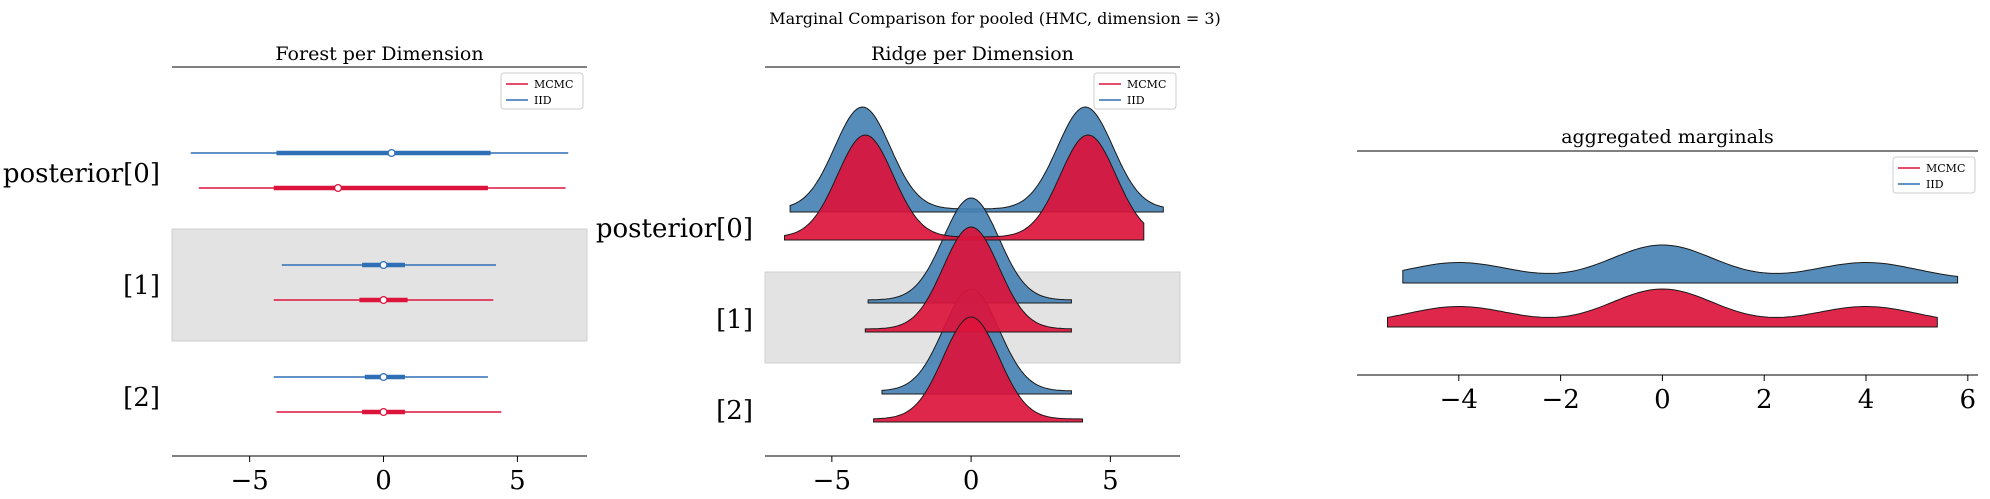 The width and height of the screenshot is (1990, 499). Describe the element at coordinates (379, 54) in the screenshot. I see `panel-title: Forest per Dimension` at that location.